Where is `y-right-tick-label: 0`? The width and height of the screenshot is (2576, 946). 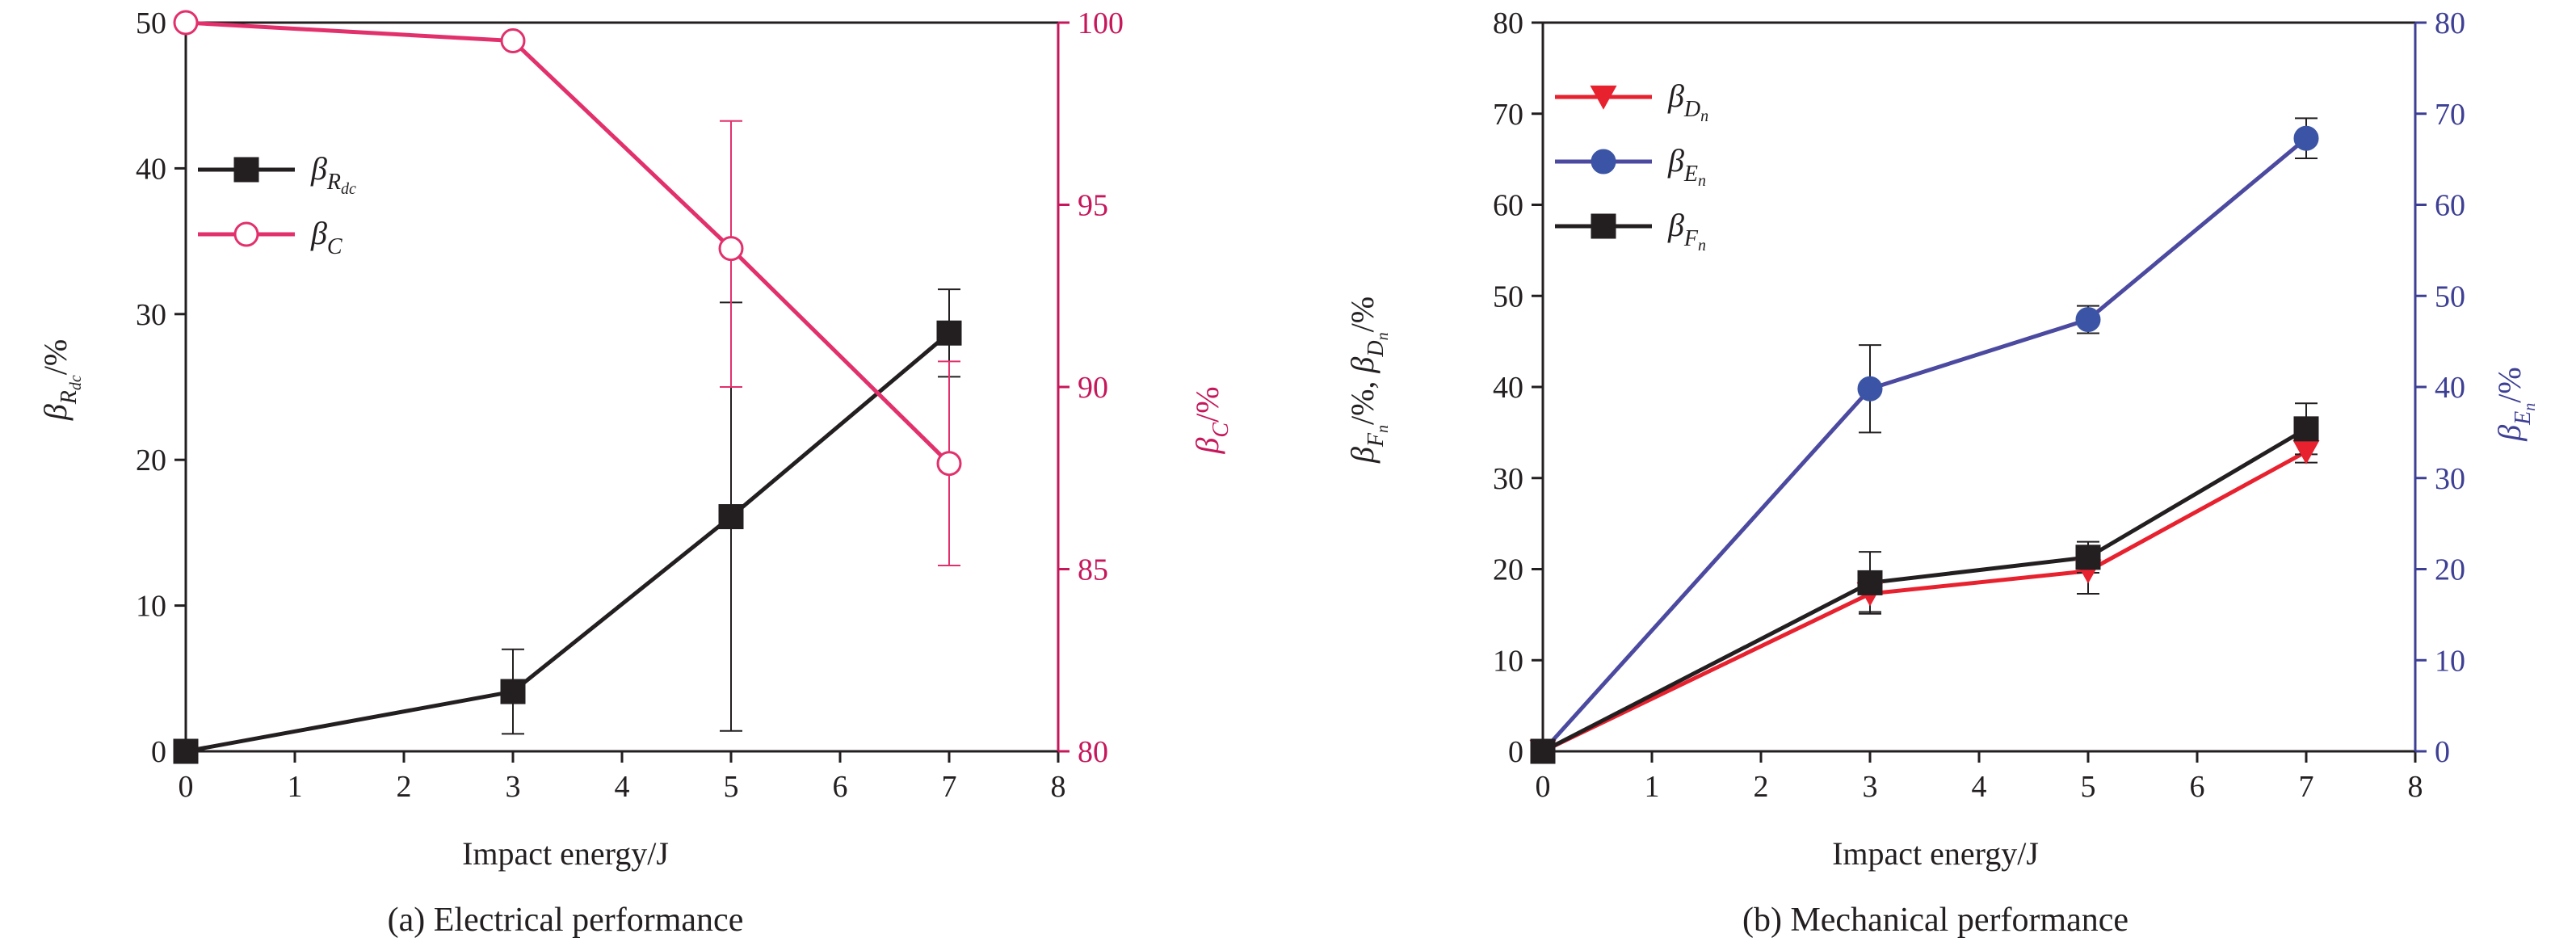 y-right-tick-label: 0 is located at coordinates (2443, 752).